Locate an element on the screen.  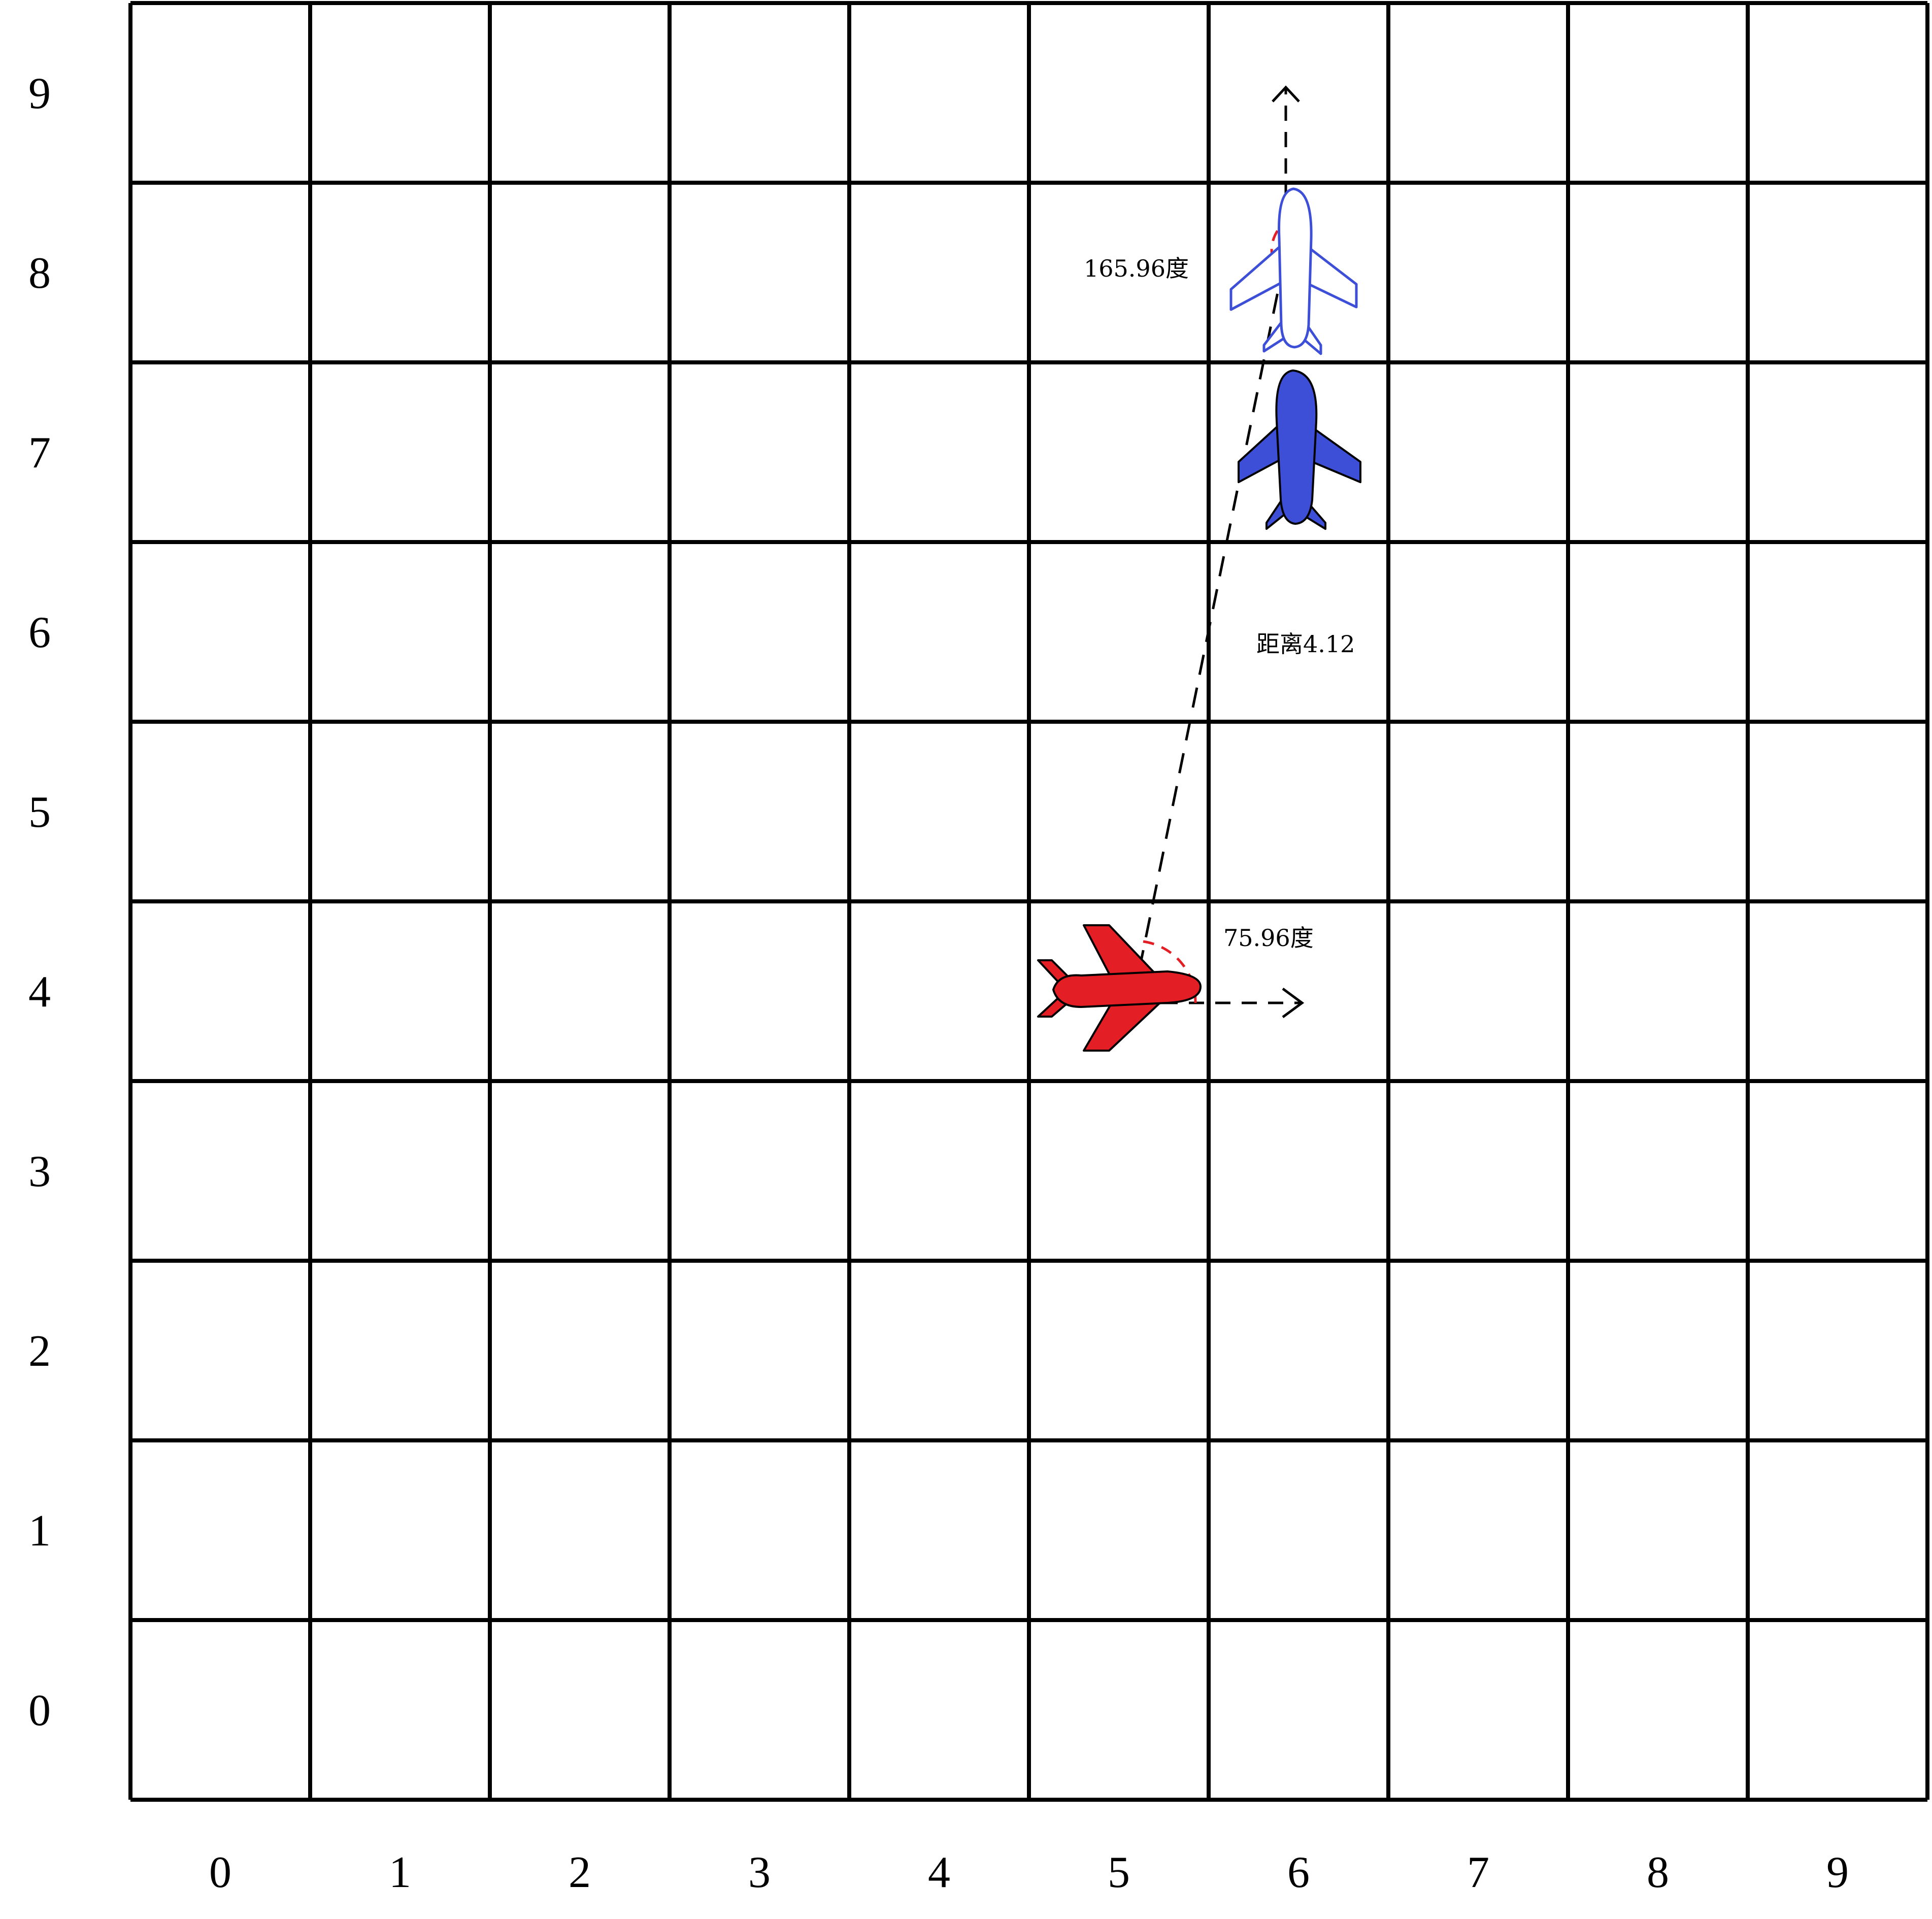
y-tick-label: 1 is located at coordinates (39, 1531).